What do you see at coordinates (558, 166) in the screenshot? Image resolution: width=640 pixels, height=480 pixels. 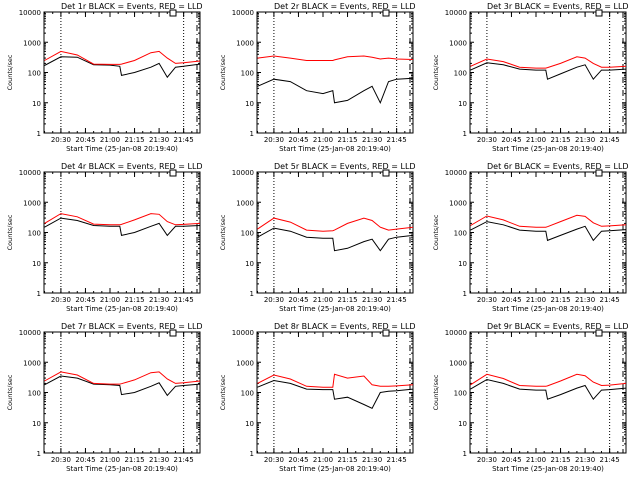 I see `chart-title: Det 6r BLACK = Events, RED = LLD` at bounding box center [558, 166].